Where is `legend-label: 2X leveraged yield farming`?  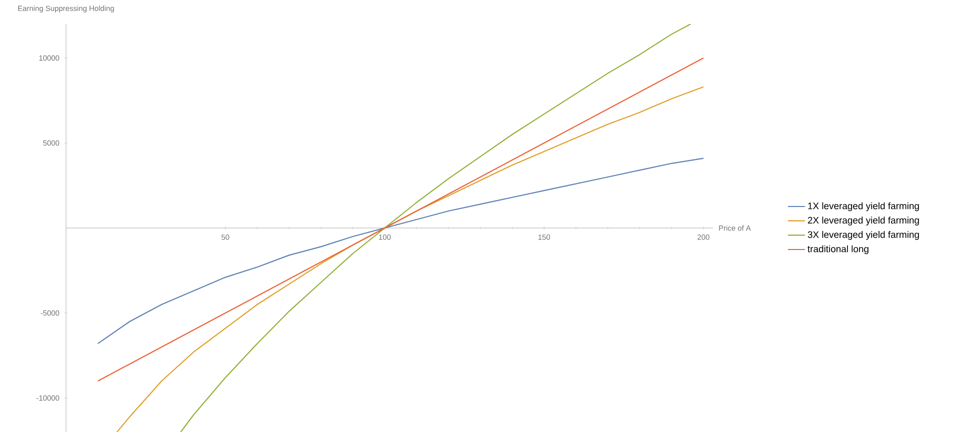 legend-label: 2X leveraged yield farming is located at coordinates (863, 221).